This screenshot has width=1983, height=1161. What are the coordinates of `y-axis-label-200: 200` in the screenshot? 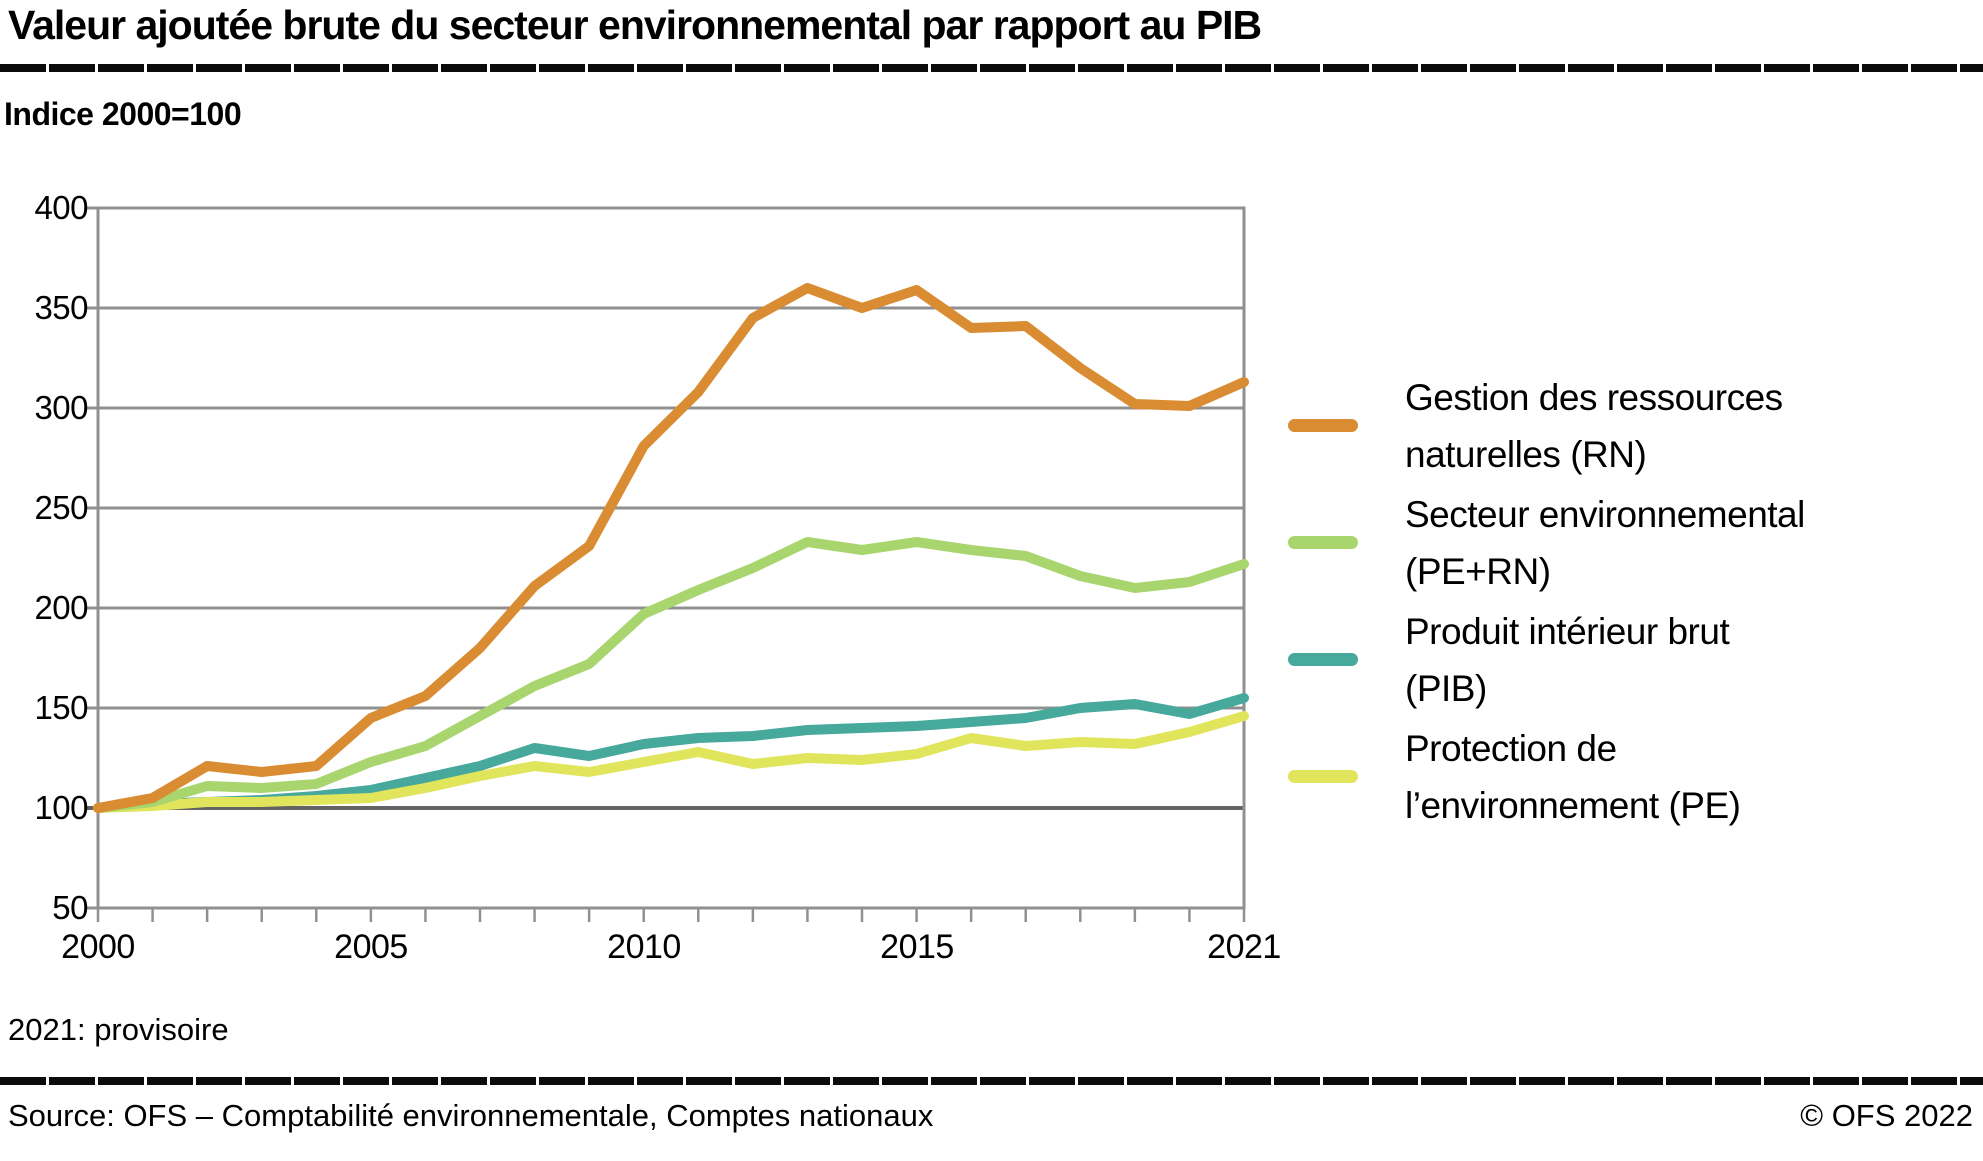 It's located at (61, 607).